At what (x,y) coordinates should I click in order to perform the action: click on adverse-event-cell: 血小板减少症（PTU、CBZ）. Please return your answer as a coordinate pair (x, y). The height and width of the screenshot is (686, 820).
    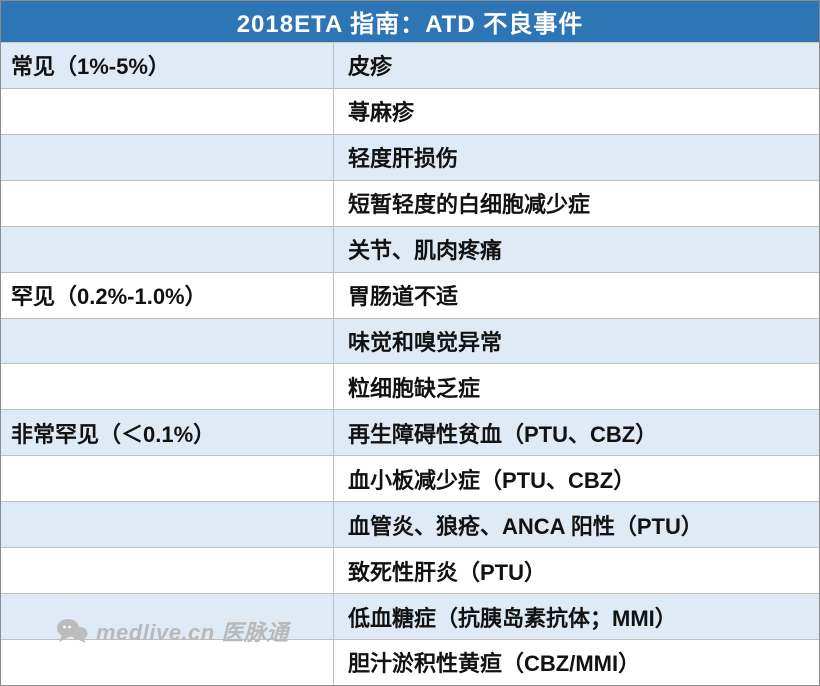
    Looking at the image, I should click on (492, 480).